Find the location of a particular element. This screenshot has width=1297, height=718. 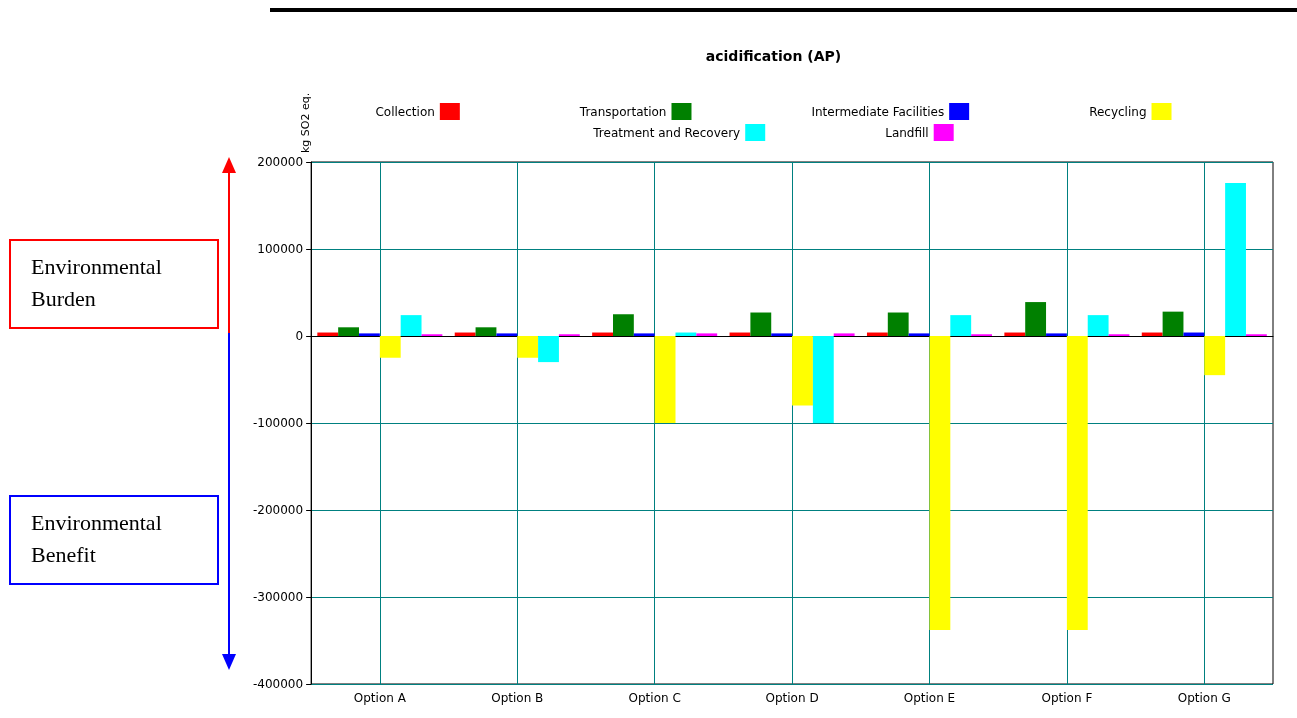

y-tick-label: -300000 is located at coordinates (278, 597).